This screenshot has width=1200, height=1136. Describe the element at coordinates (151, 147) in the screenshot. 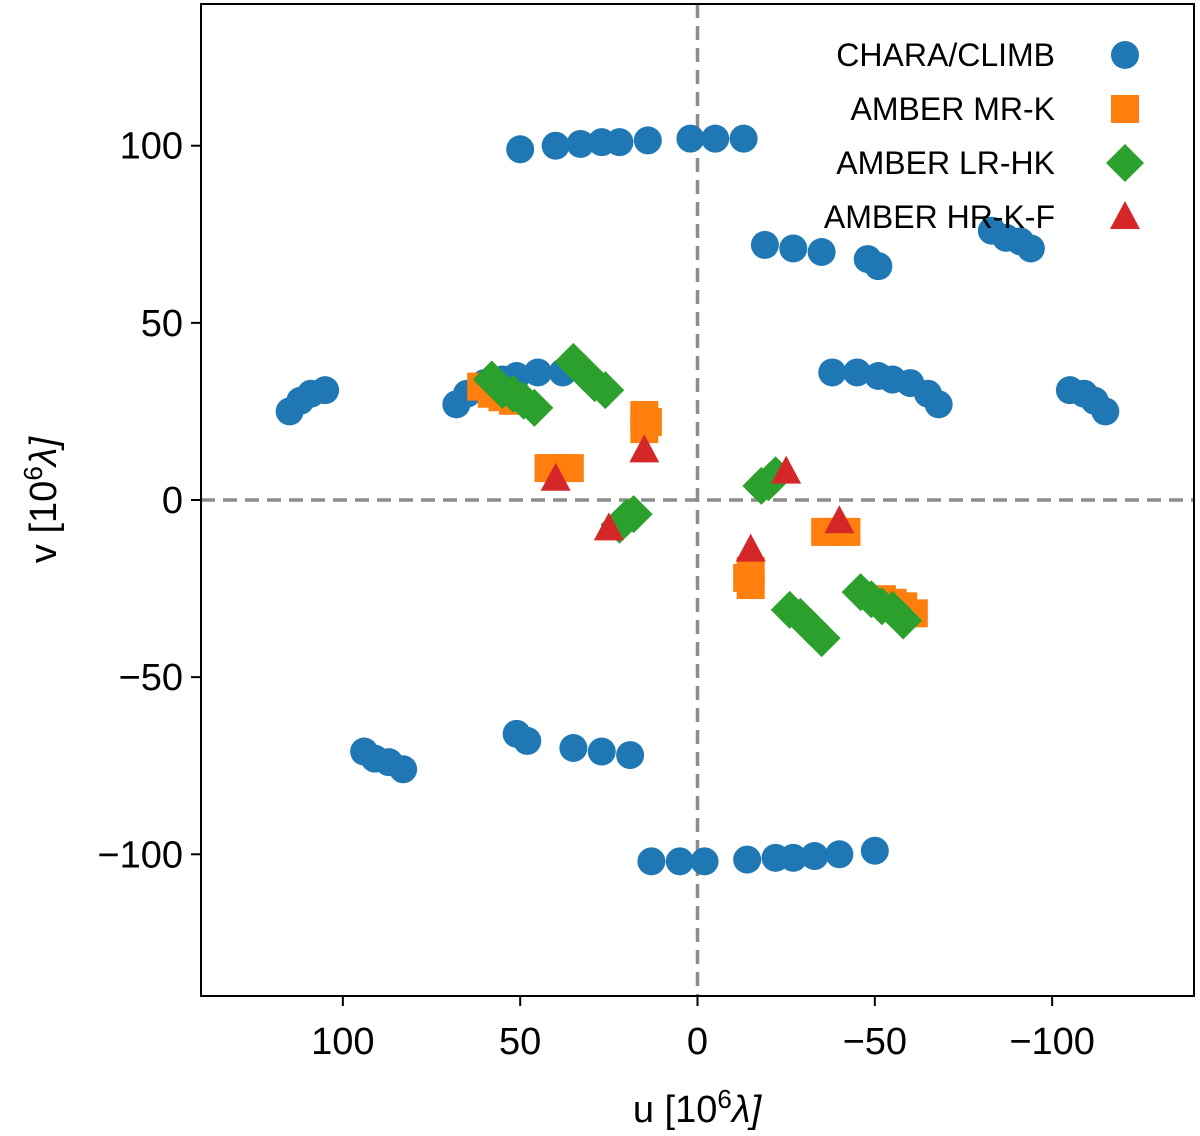

I see `y-tick-label: 100` at that location.